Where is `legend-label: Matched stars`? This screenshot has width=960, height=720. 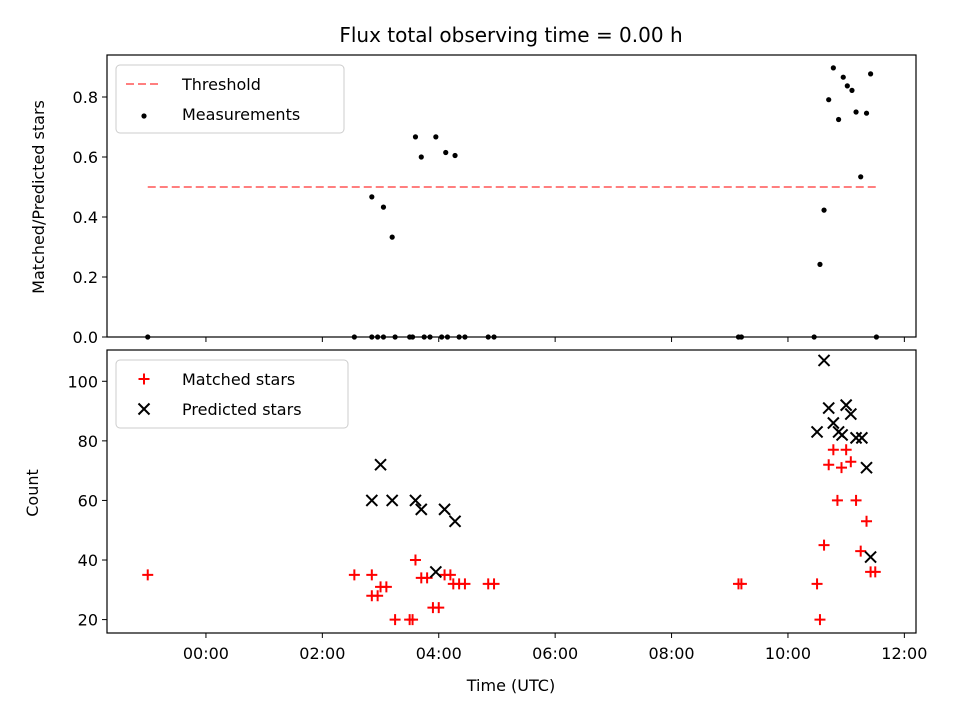
legend-label: Matched stars is located at coordinates (238, 379).